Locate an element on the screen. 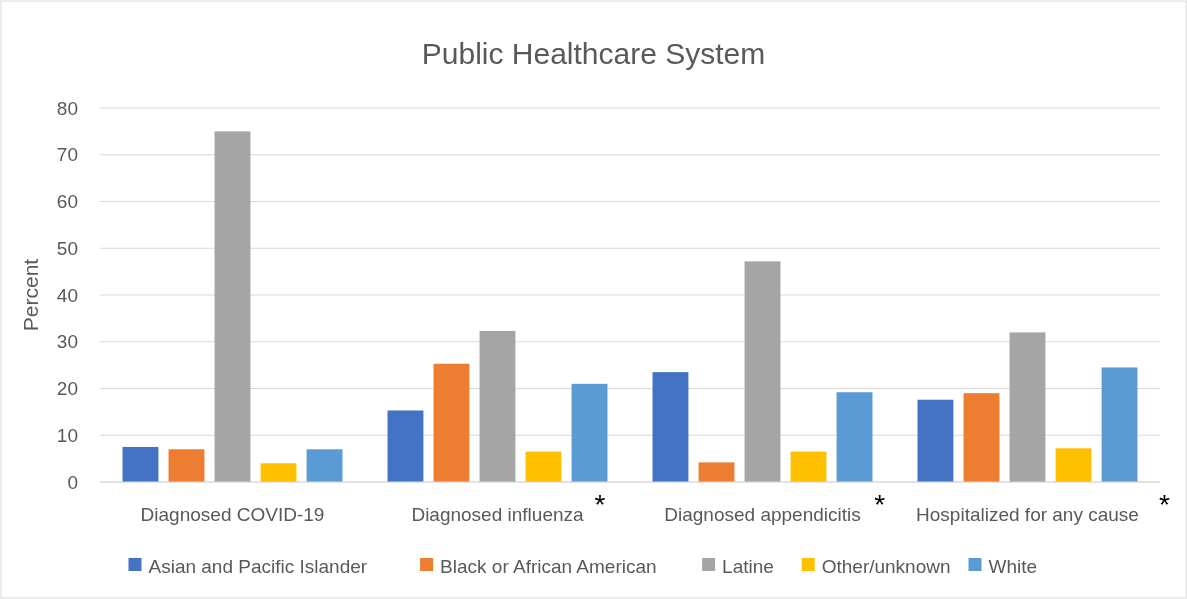 The width and height of the screenshot is (1187, 599). legend-label: Other/unknown is located at coordinates (886, 566).